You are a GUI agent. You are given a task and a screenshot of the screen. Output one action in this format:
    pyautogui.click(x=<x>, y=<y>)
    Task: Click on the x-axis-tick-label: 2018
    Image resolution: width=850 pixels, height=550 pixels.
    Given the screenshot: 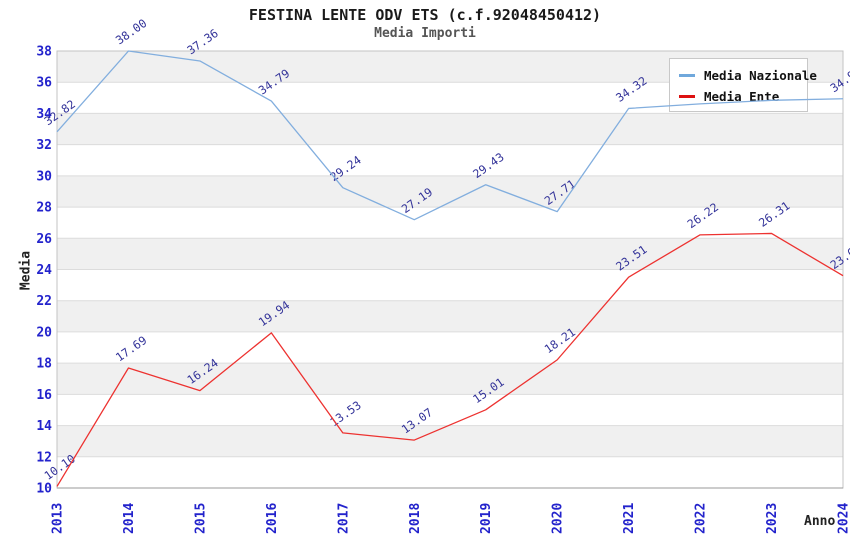 What is the action you would take?
    pyautogui.click(x=415, y=518)
    